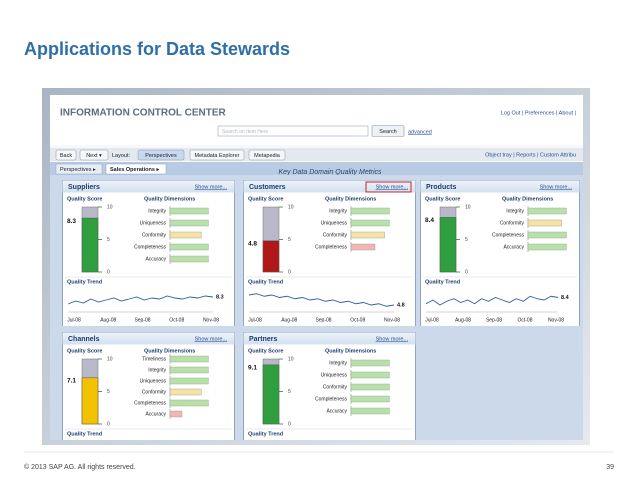 This screenshot has width=638, height=479. What do you see at coordinates (538, 113) in the screenshot?
I see `header-links: Log Out | Preferences | About |` at bounding box center [538, 113].